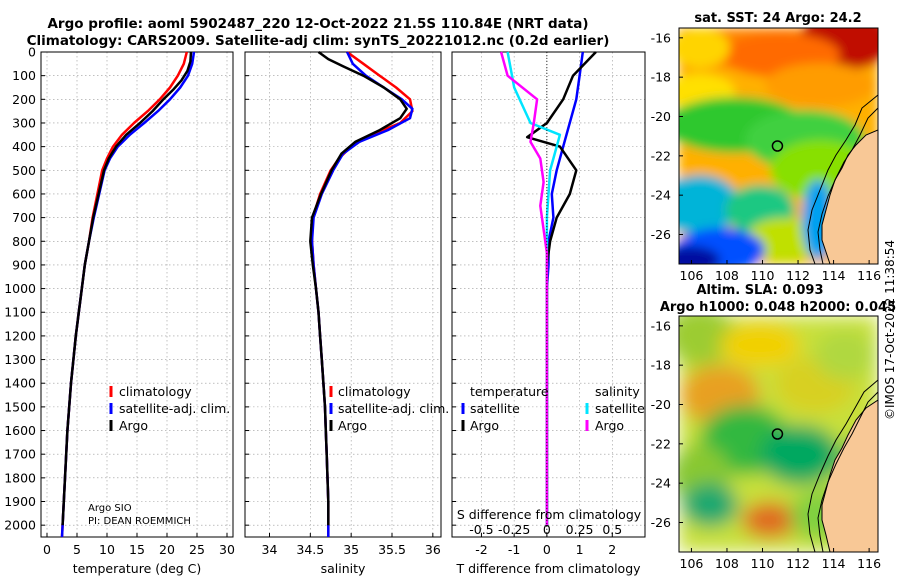  What do you see at coordinates (580, 549) in the screenshot?
I see `x-tick-label: 1` at bounding box center [580, 549].